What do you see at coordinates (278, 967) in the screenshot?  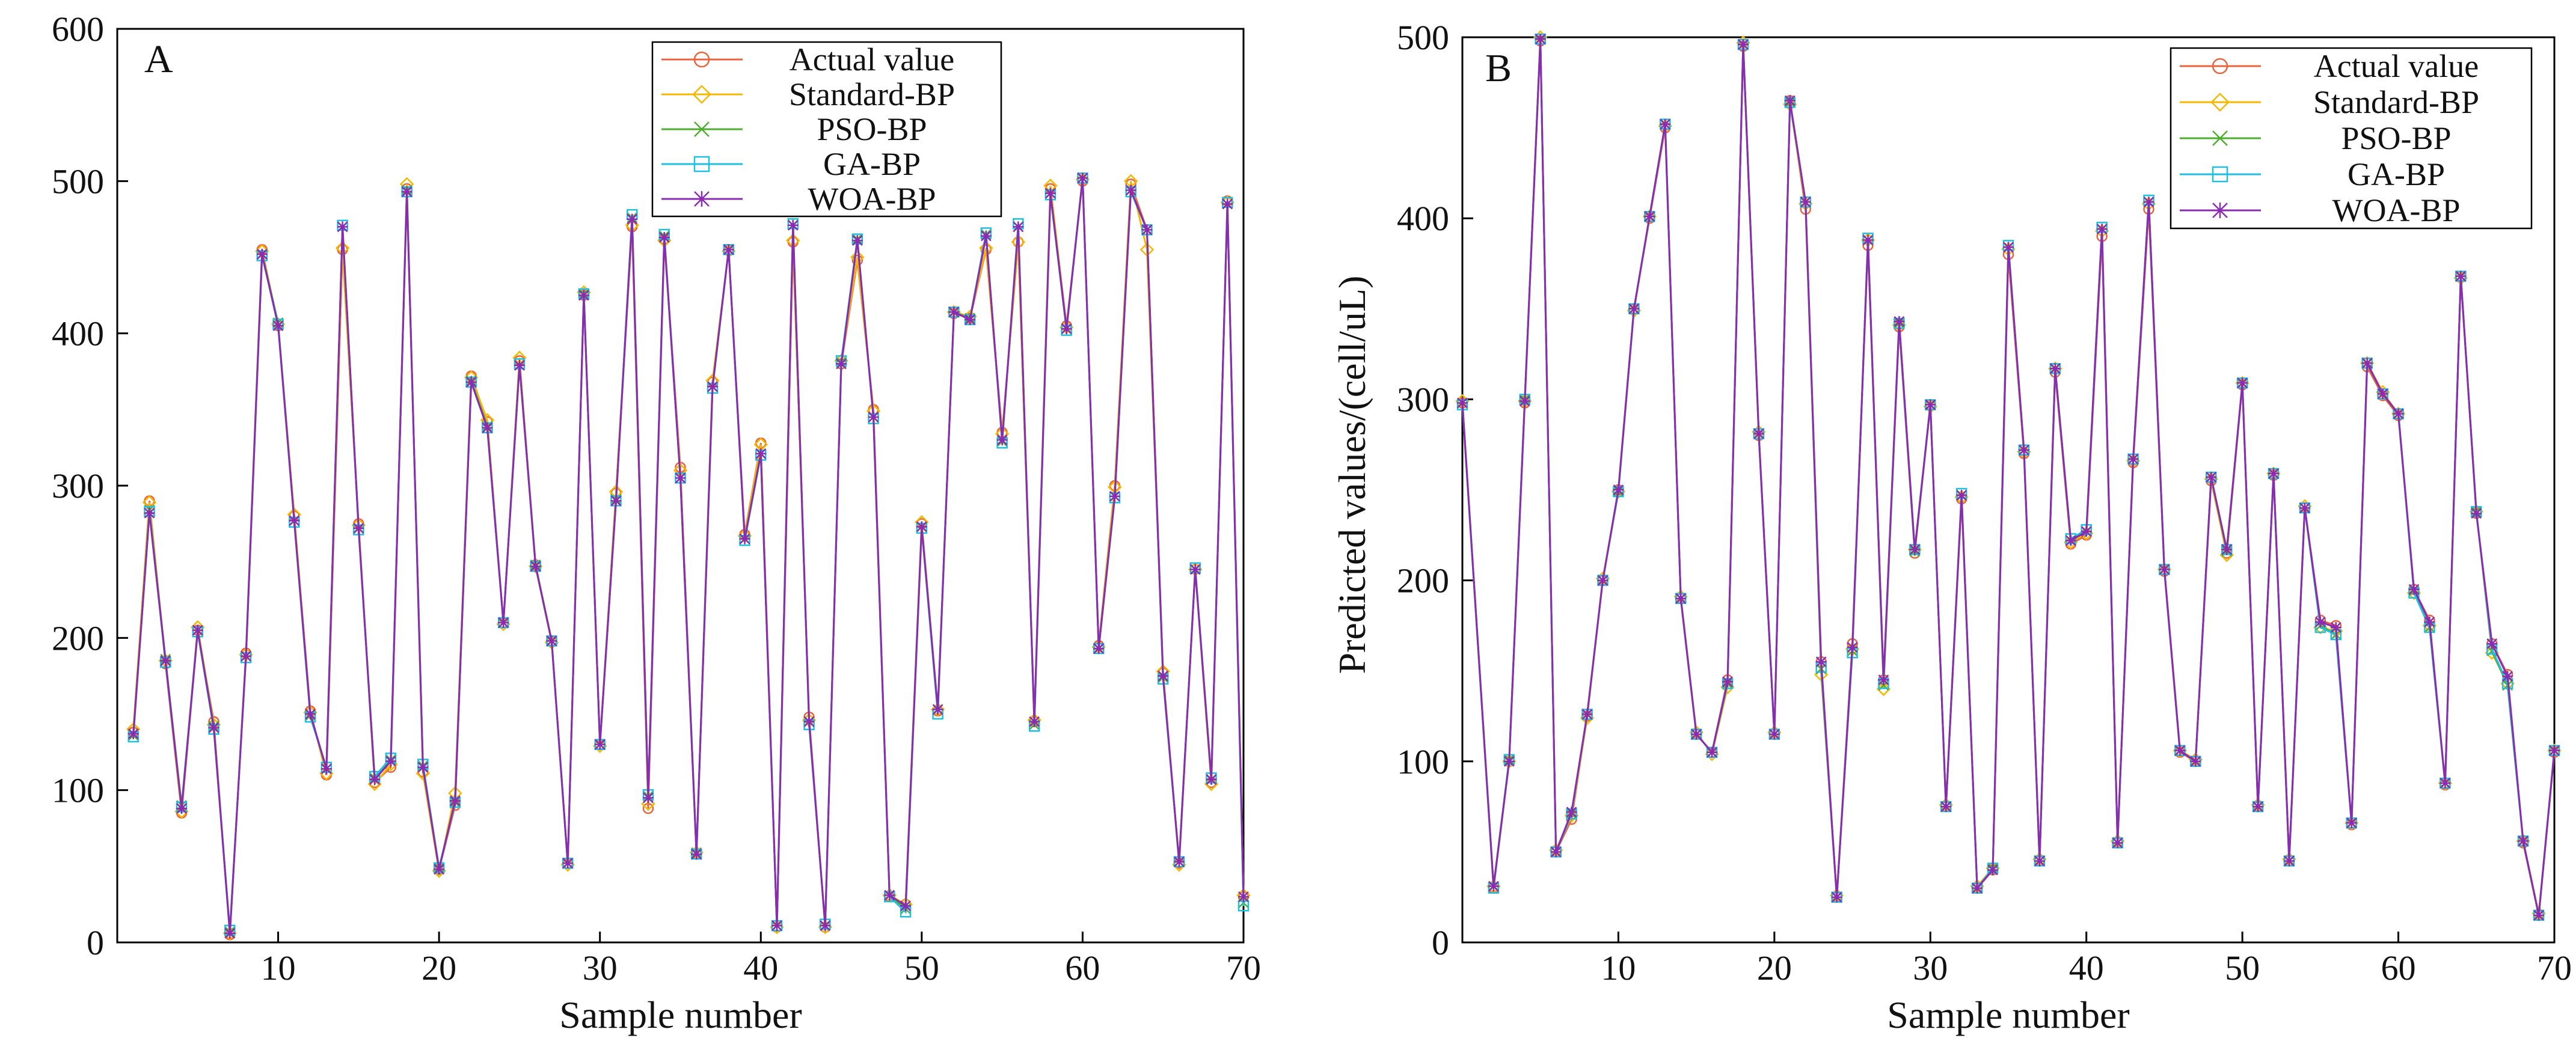 I see `x-tick-label-a: 10` at bounding box center [278, 967].